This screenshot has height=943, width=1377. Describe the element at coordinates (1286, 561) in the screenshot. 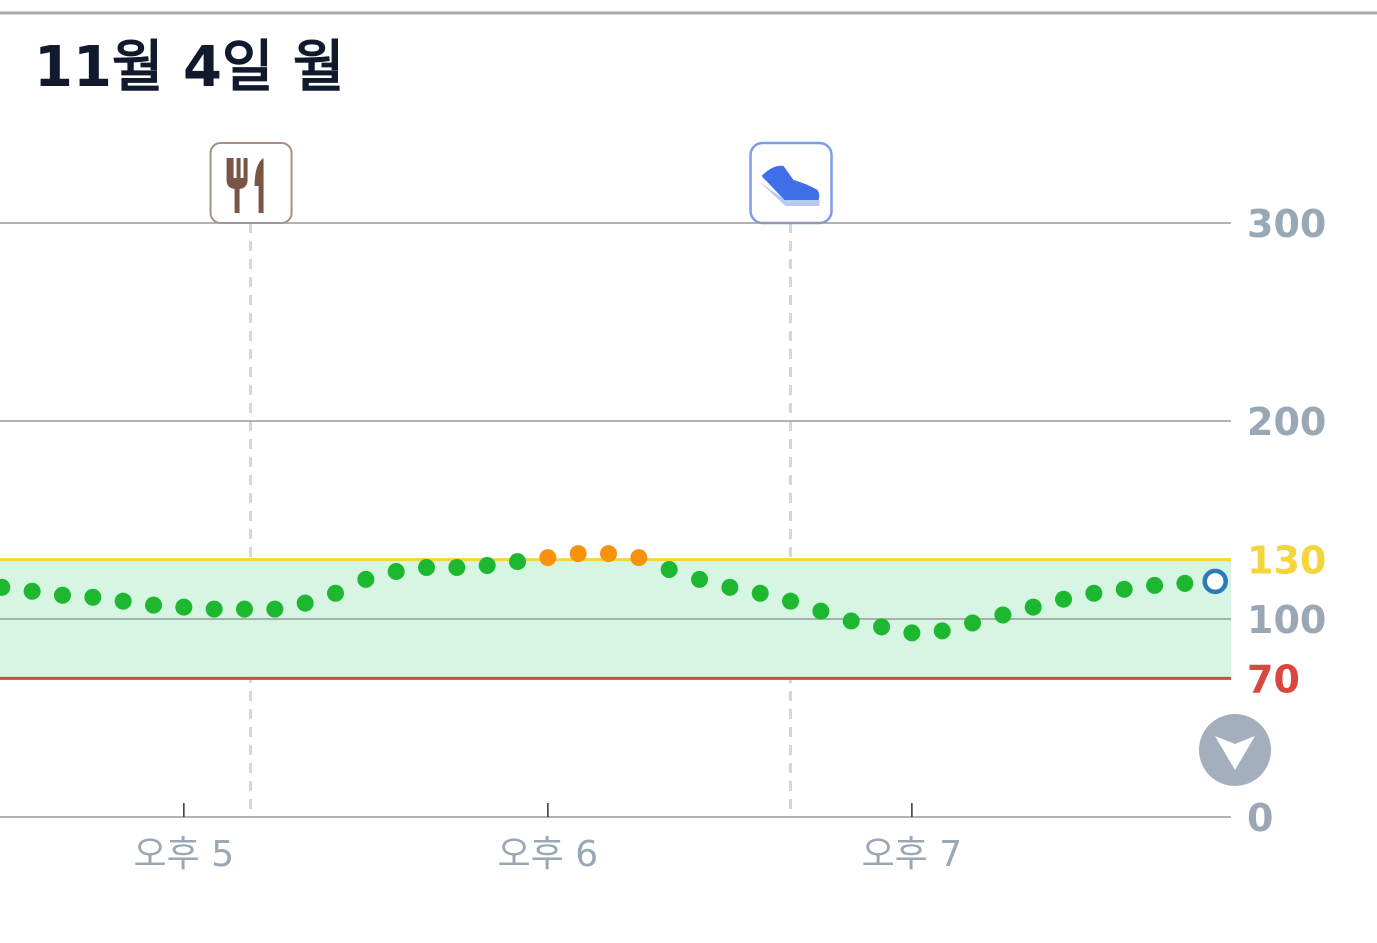

I see `threshold-label: 130` at that location.